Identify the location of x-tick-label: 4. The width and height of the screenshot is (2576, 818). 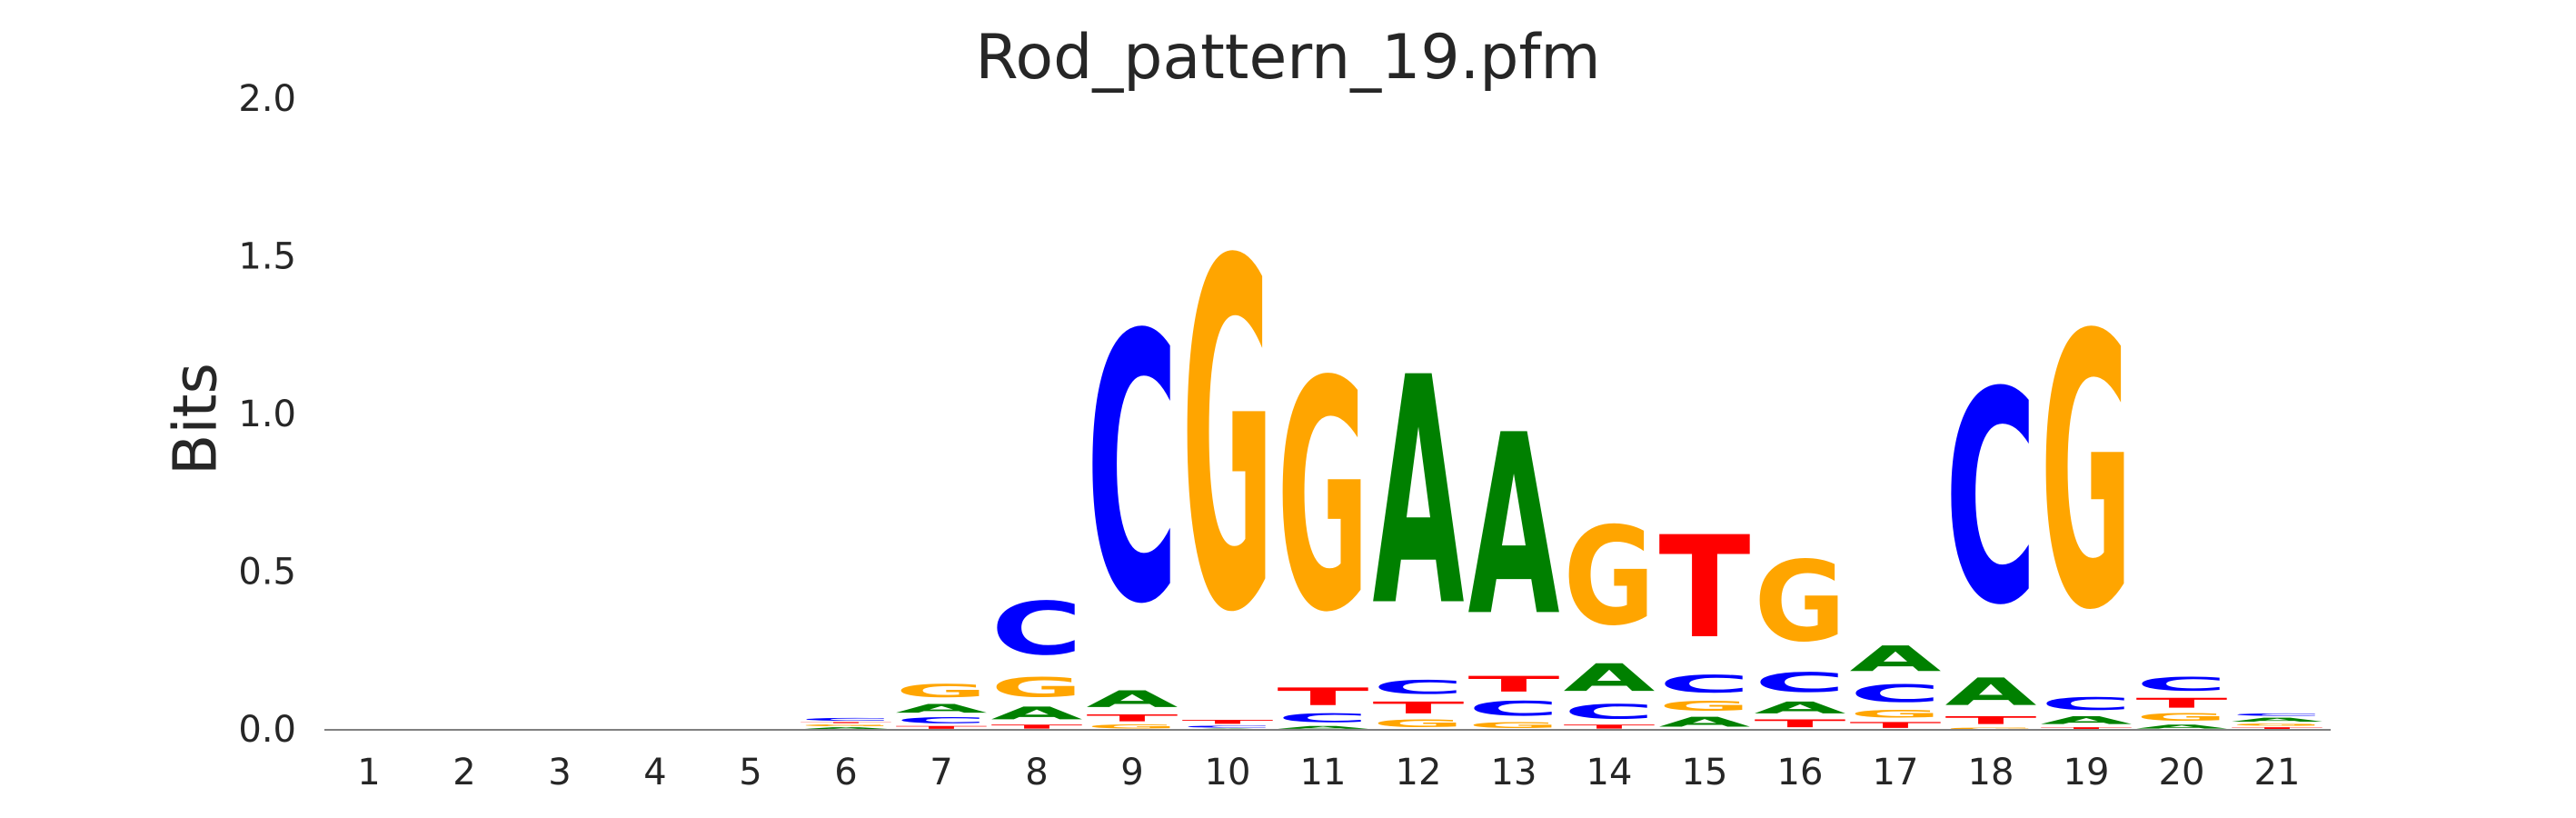
(654, 773).